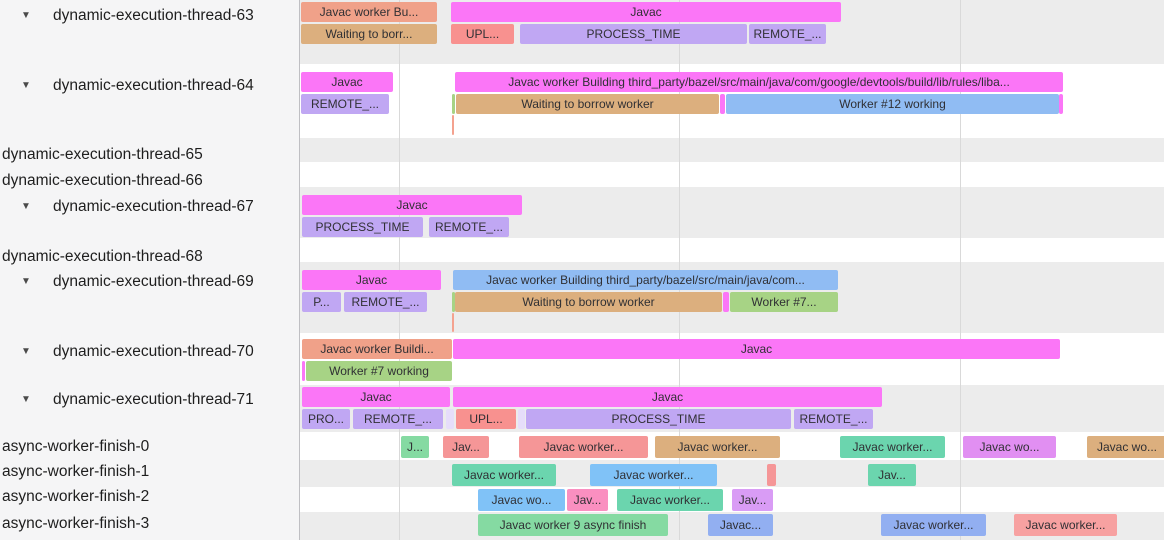  I want to click on track-row-thread-70: ▼ dynamic-execution-thread-70, so click(149, 352).